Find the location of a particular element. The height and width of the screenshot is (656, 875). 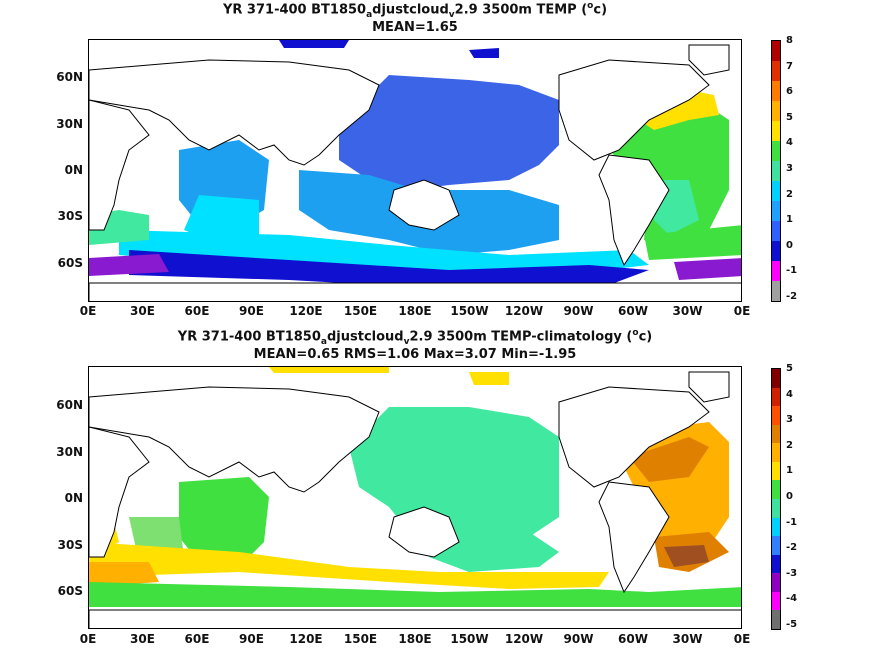

colorbar-label: -5 is located at coordinates (792, 624).